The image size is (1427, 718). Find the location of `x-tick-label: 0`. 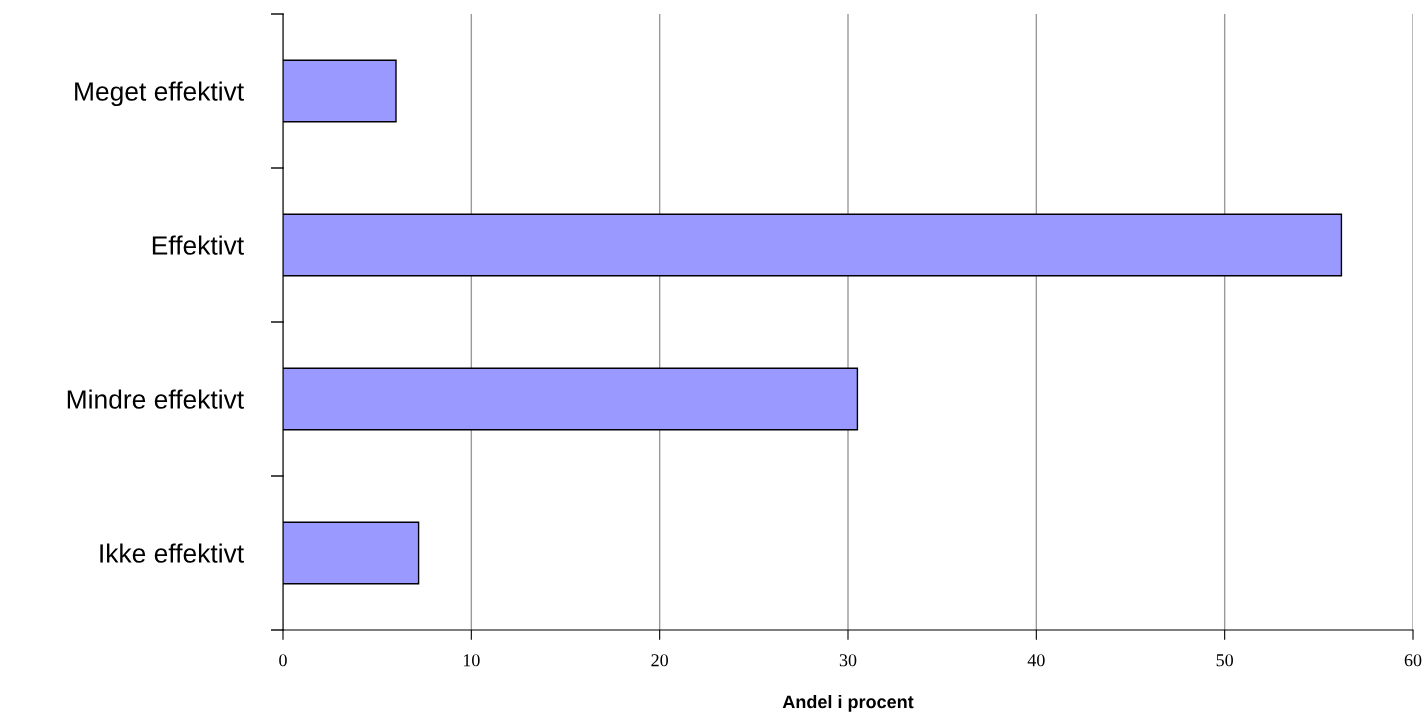

x-tick-label: 0 is located at coordinates (283, 660).